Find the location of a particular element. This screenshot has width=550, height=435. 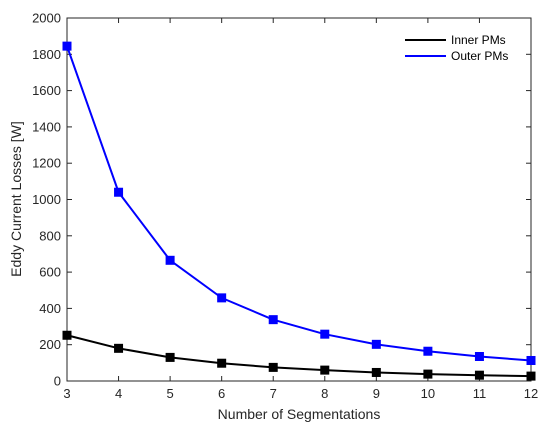

x-tick-label: 12 is located at coordinates (531, 393).